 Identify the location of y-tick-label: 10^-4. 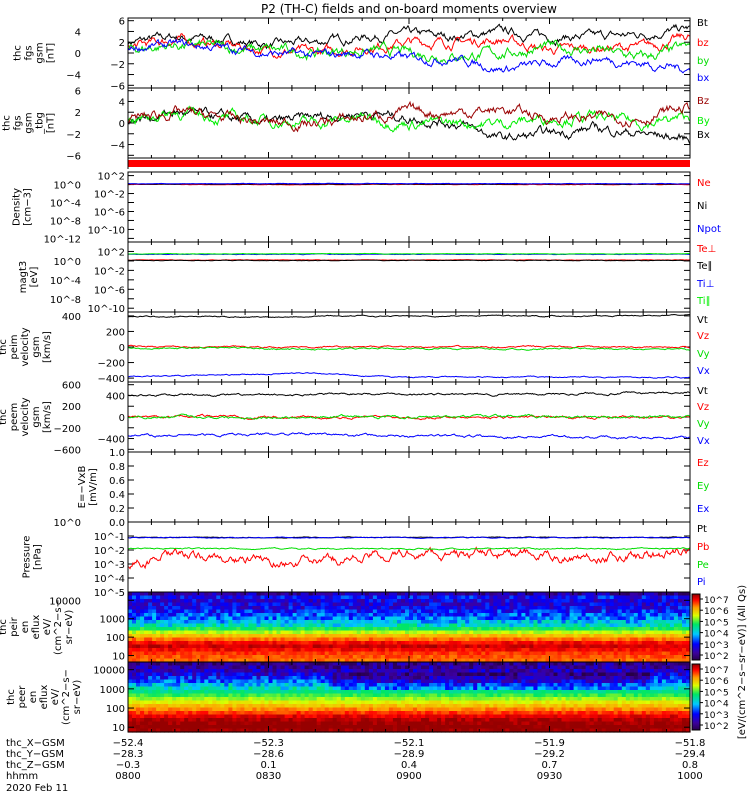
(65, 281).